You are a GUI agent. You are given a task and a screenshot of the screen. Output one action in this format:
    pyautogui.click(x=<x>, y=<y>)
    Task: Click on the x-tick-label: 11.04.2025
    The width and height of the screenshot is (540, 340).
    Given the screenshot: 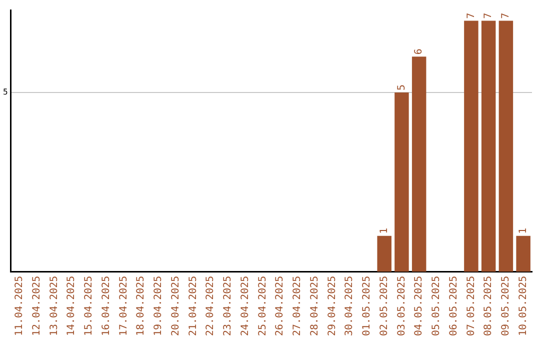 What is the action you would take?
    pyautogui.click(x=20, y=306)
    